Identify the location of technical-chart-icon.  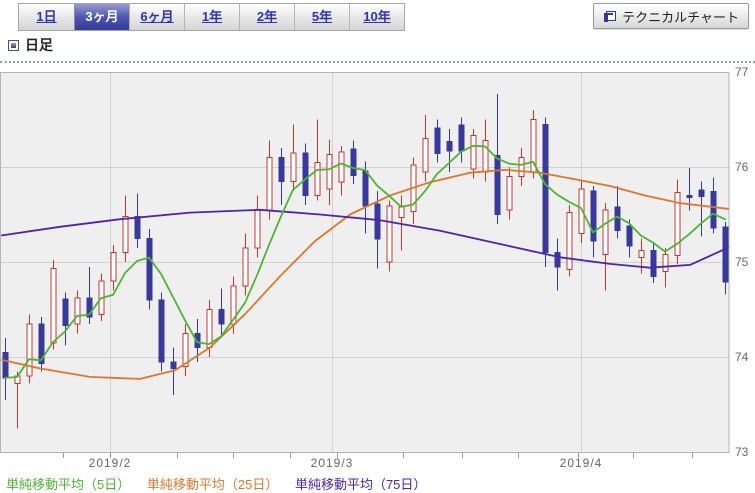
(610, 16).